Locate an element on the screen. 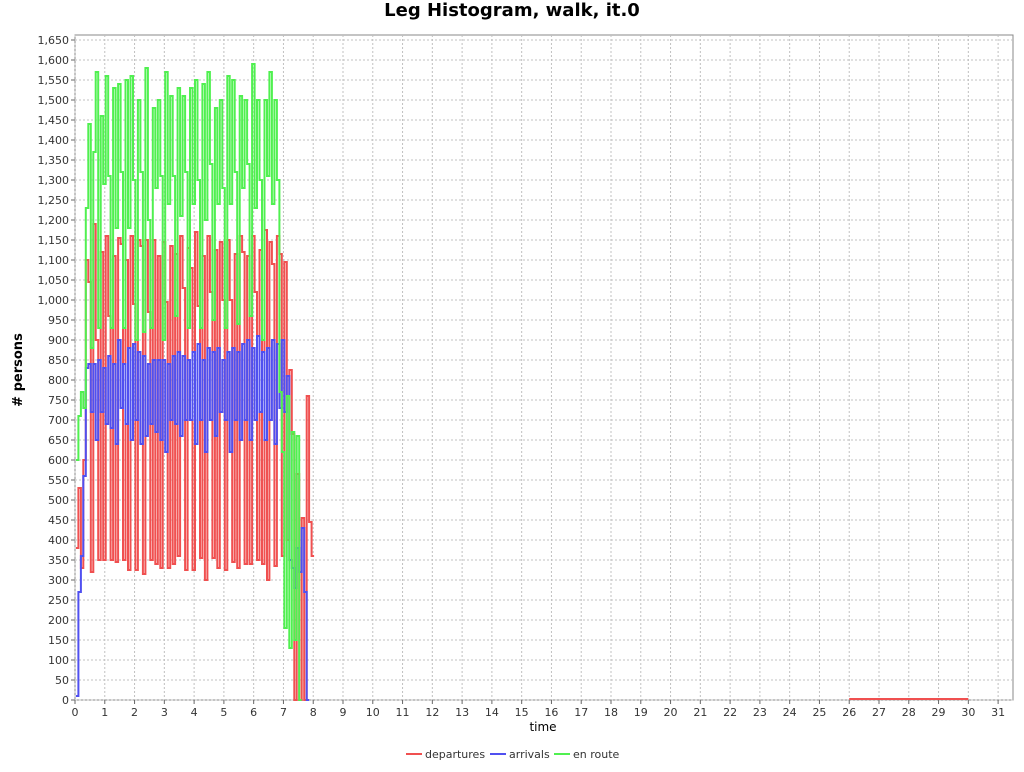 The height and width of the screenshot is (772, 1024). x-tick-label: 18 is located at coordinates (611, 712).